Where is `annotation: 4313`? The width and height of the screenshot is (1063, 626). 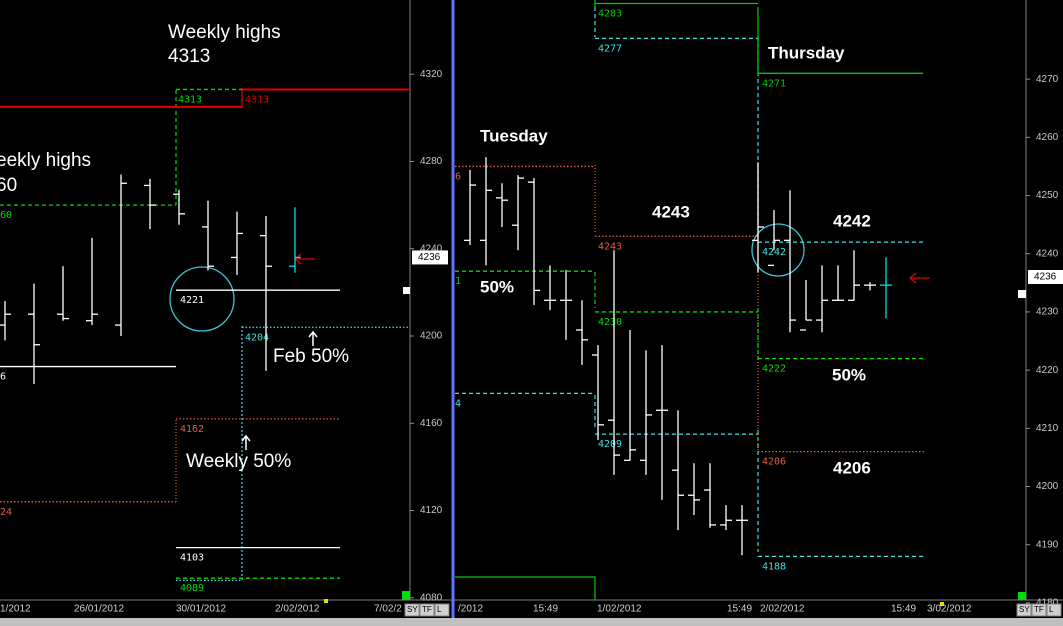
annotation: 4313 is located at coordinates (189, 56).